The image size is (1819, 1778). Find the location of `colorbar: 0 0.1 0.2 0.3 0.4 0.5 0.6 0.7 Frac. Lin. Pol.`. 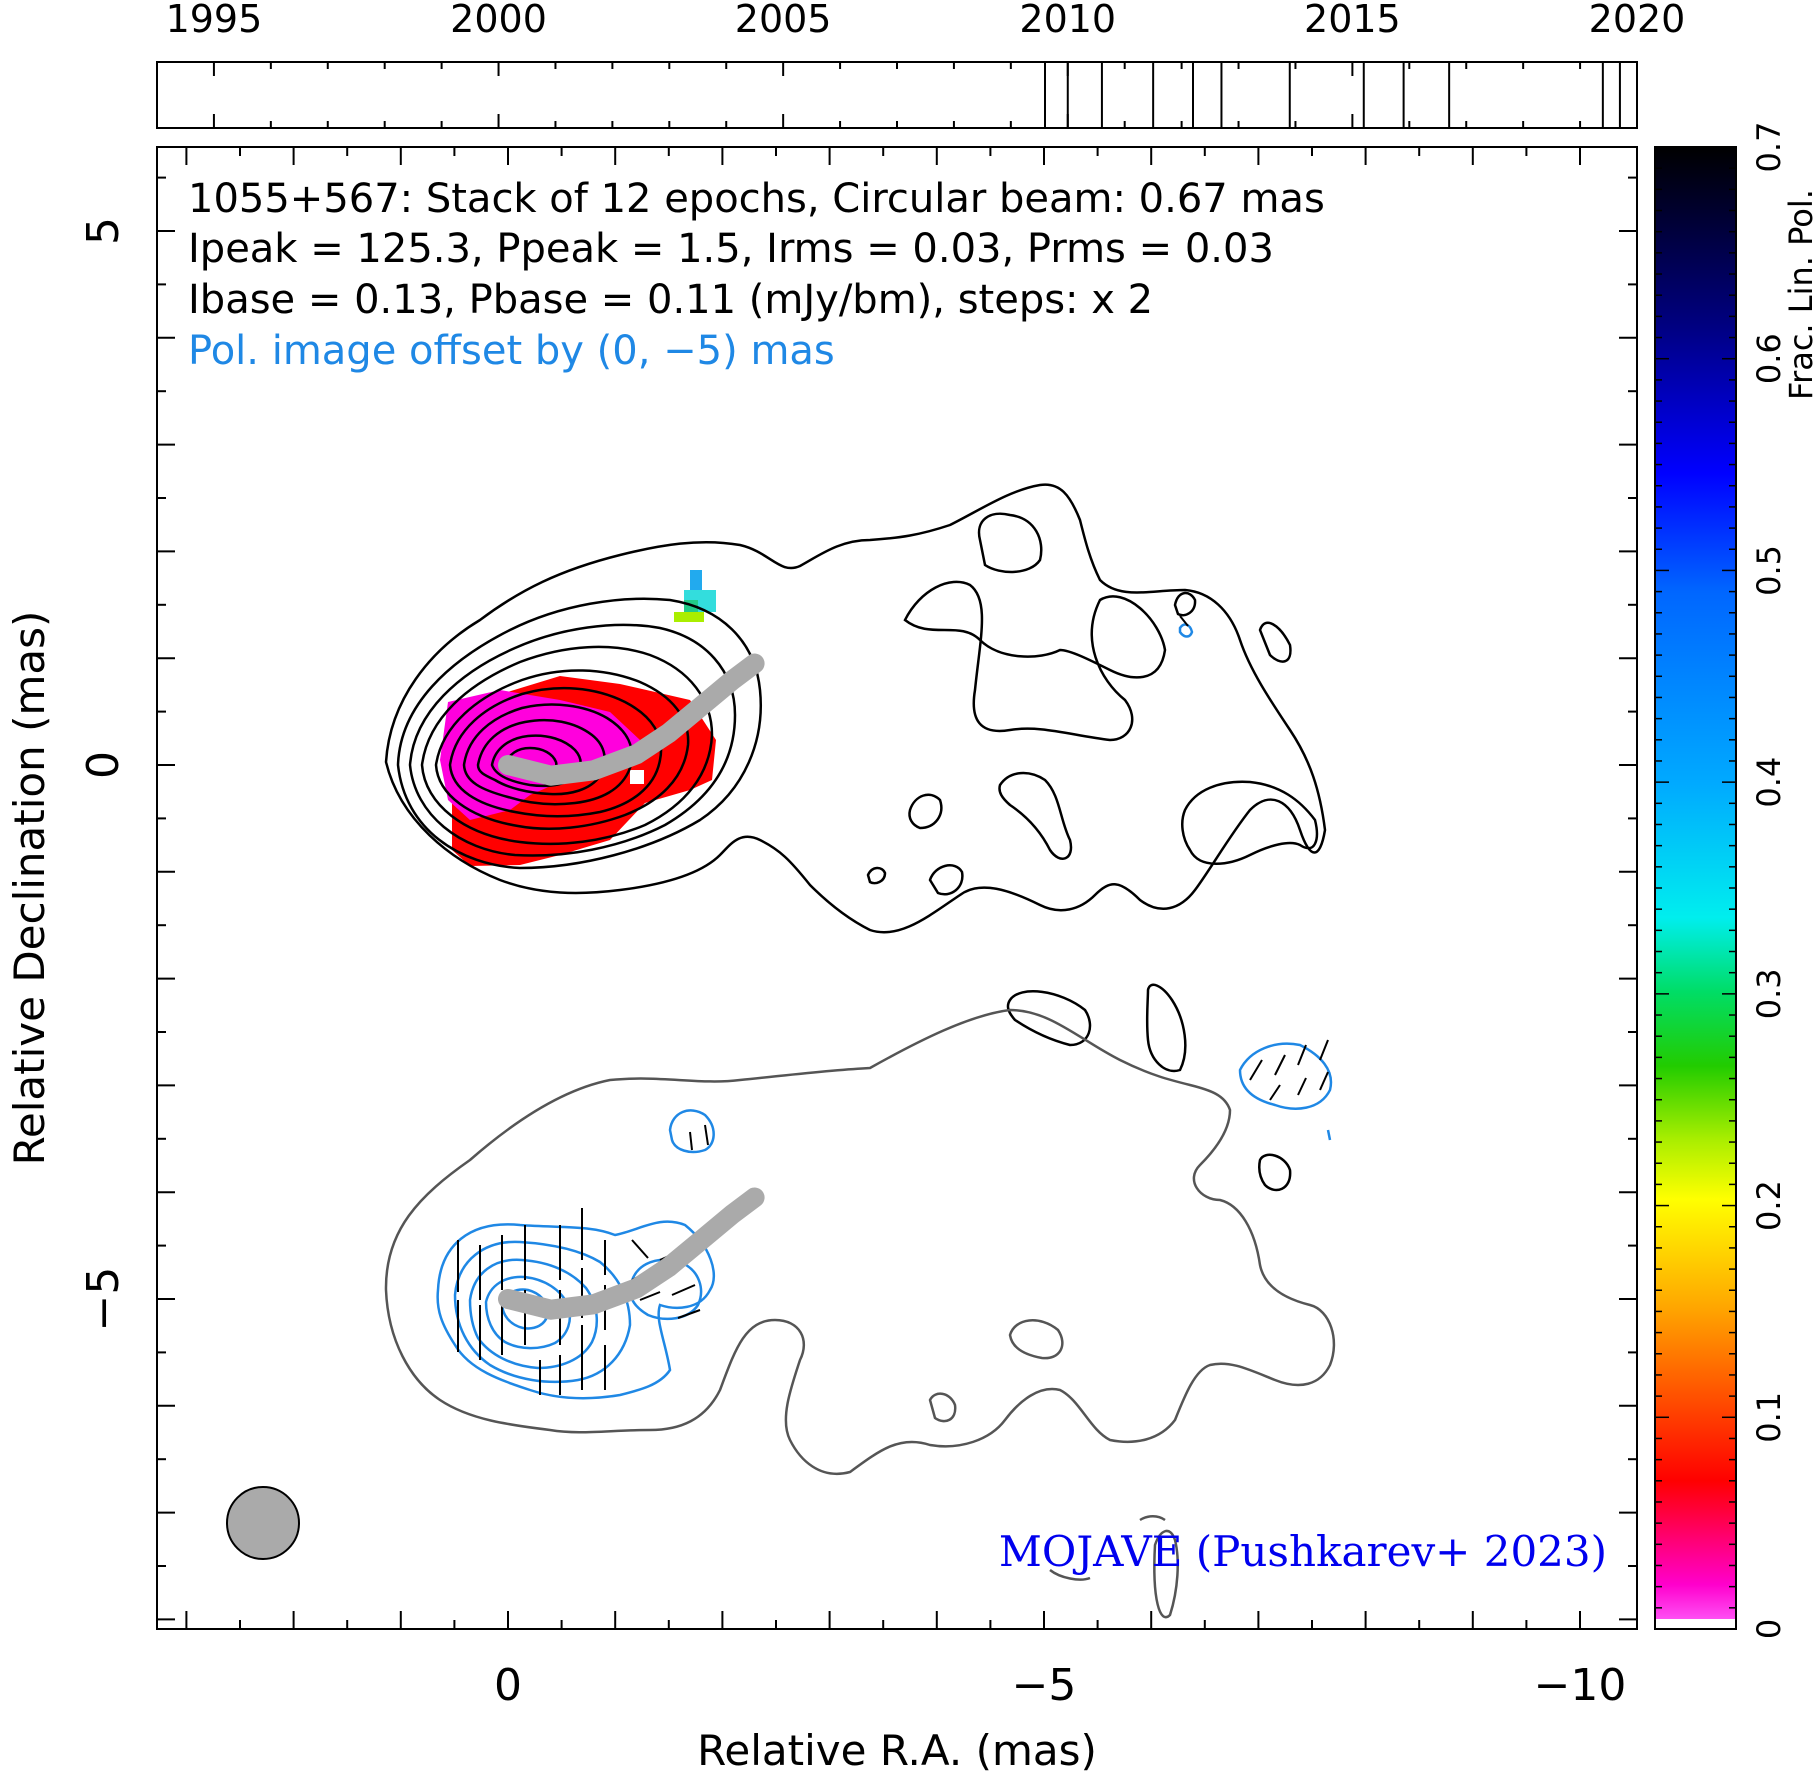

colorbar: 0 0.1 0.2 0.3 0.4 0.5 0.6 0.7 Frac. Lin. Pol. is located at coordinates (1736, 881).